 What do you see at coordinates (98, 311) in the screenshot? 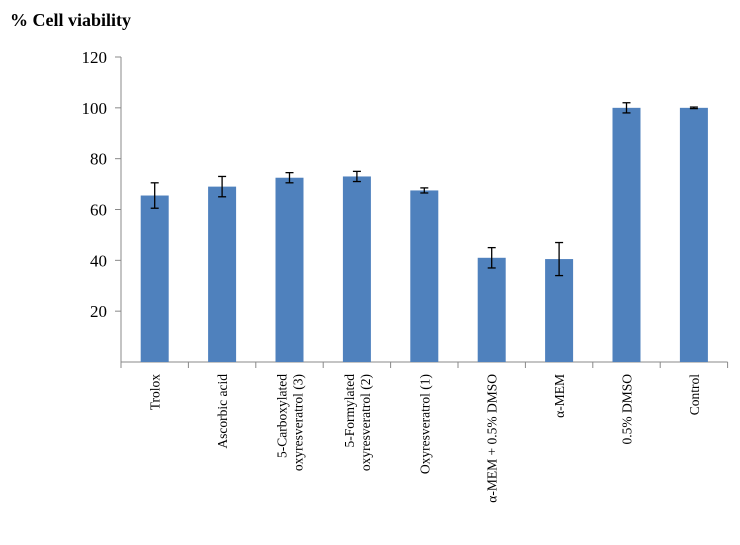
I see `y-tick-label: 20` at bounding box center [98, 311].